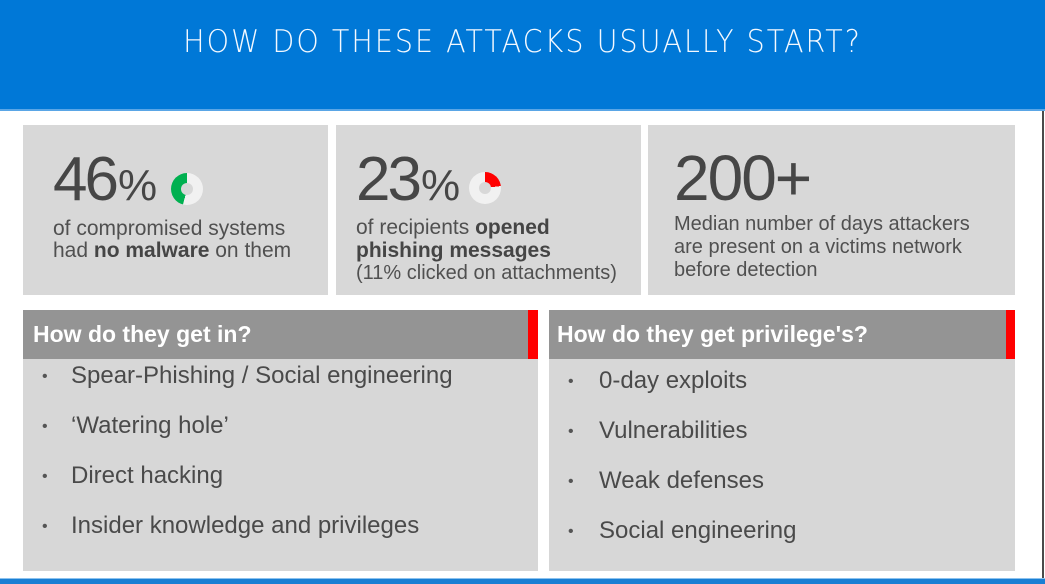  What do you see at coordinates (389, 179) in the screenshot?
I see `stat-value: 23` at bounding box center [389, 179].